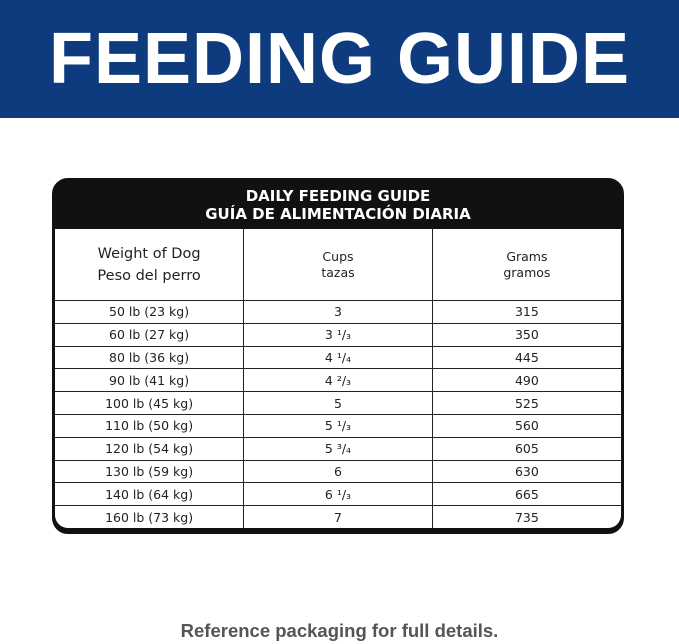 This screenshot has width=679, height=644. What do you see at coordinates (526, 494) in the screenshot?
I see `table-cell: 665` at bounding box center [526, 494].